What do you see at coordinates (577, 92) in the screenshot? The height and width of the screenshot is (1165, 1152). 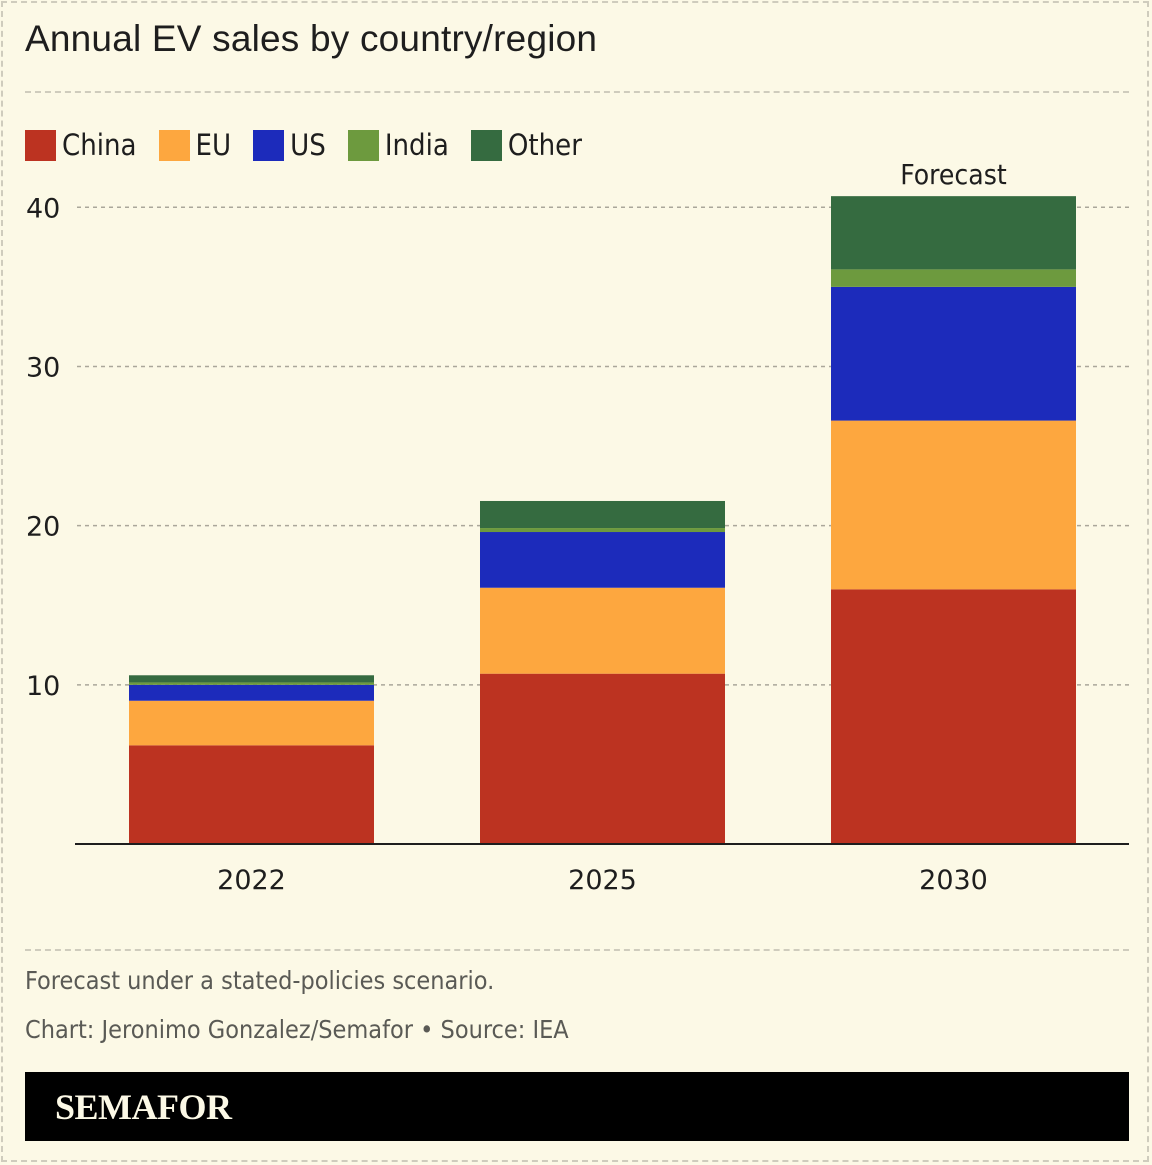 I see `title-divider` at bounding box center [577, 92].